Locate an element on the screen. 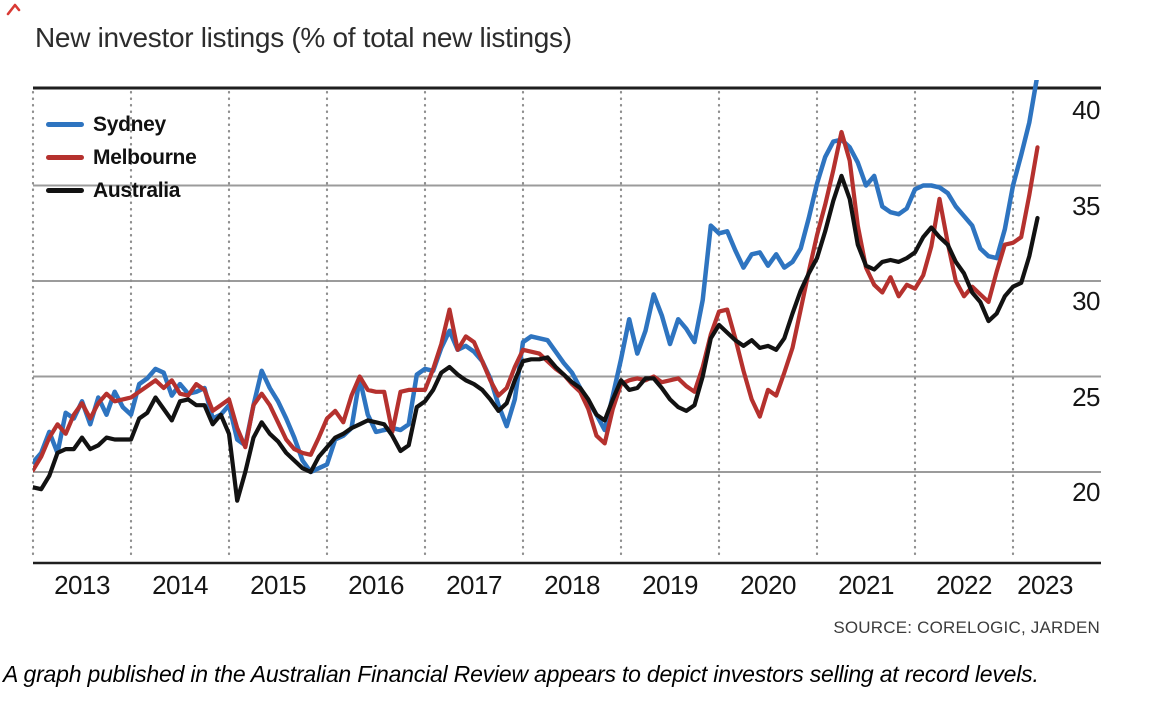 The width and height of the screenshot is (1164, 724). legend-label-melbourne: Melbourne is located at coordinates (145, 157).